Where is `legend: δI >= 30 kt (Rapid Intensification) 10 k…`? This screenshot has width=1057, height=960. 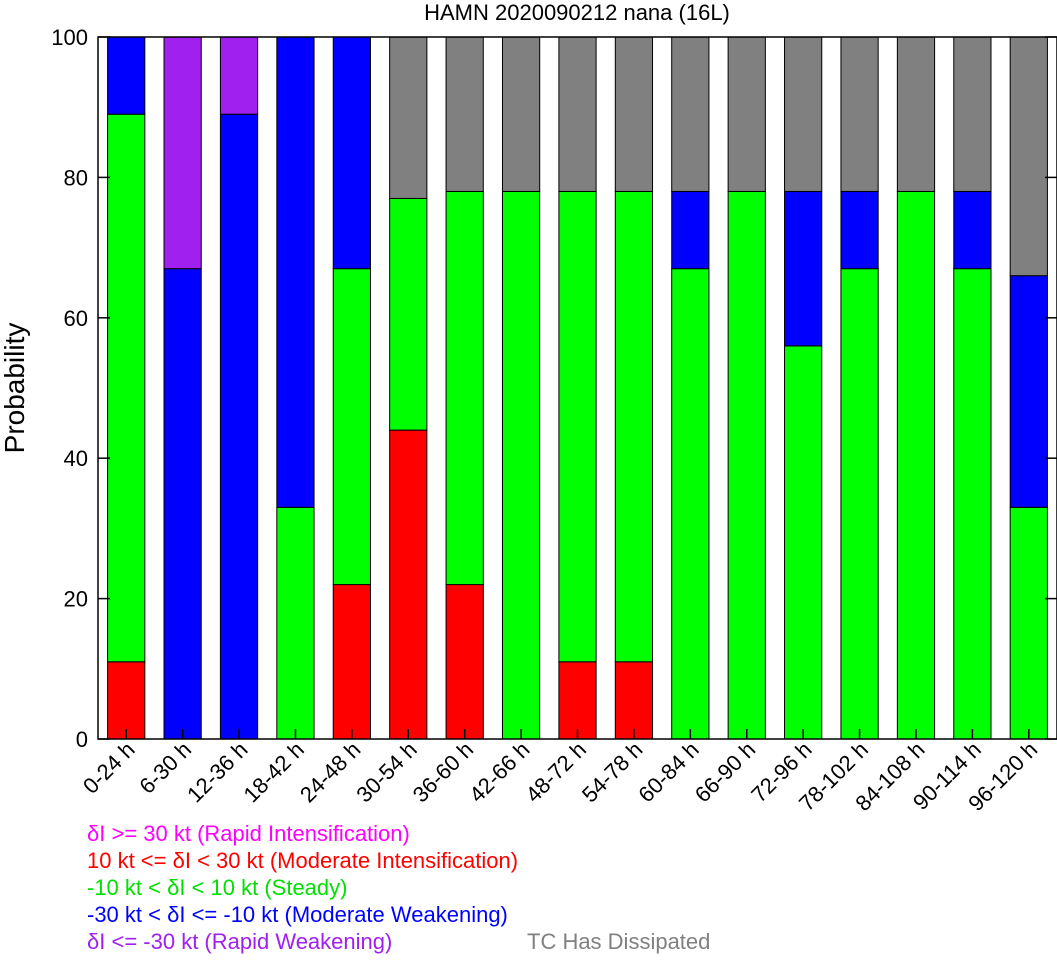 legend: δI >= 30 kt (Rapid Intensification) 10 k… is located at coordinates (398, 887).